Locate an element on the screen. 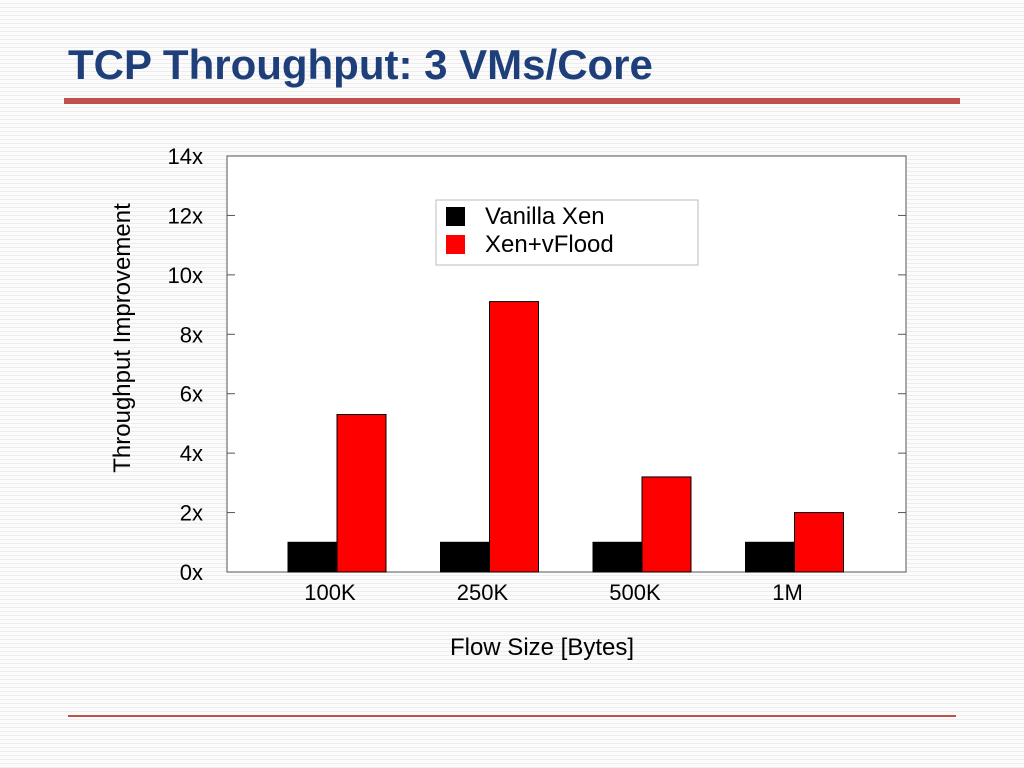 This screenshot has height=768, width=1024. bar-vanilla-xen-500k is located at coordinates (617, 557).